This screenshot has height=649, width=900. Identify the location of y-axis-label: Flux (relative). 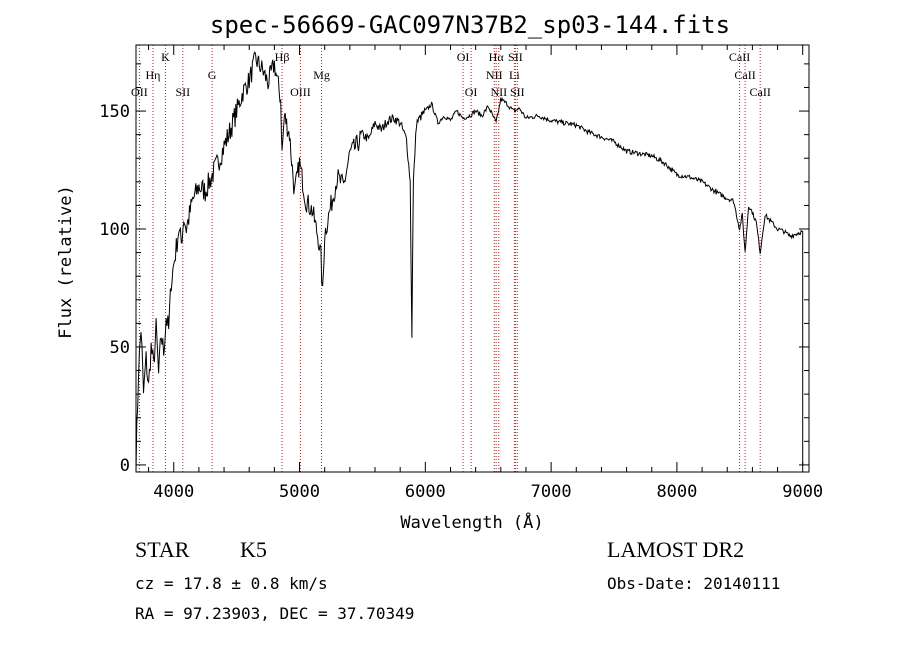
(66, 262).